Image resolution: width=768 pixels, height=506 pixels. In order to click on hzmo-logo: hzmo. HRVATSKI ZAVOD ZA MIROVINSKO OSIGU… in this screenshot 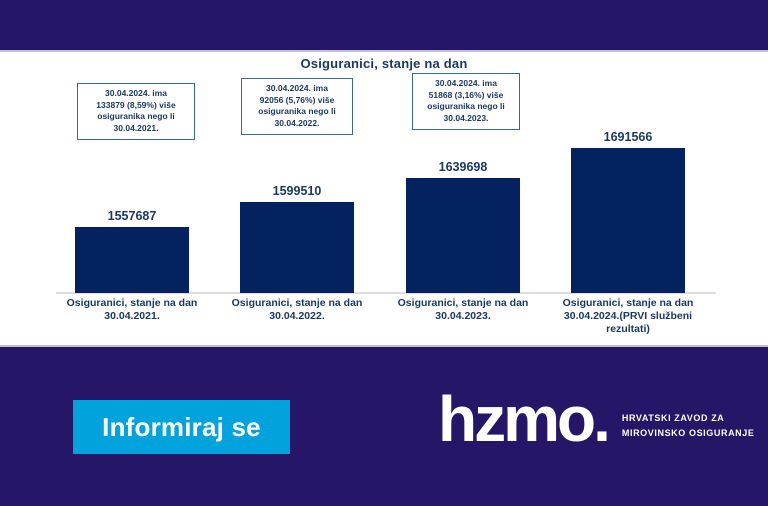, I will do `click(596, 419)`.